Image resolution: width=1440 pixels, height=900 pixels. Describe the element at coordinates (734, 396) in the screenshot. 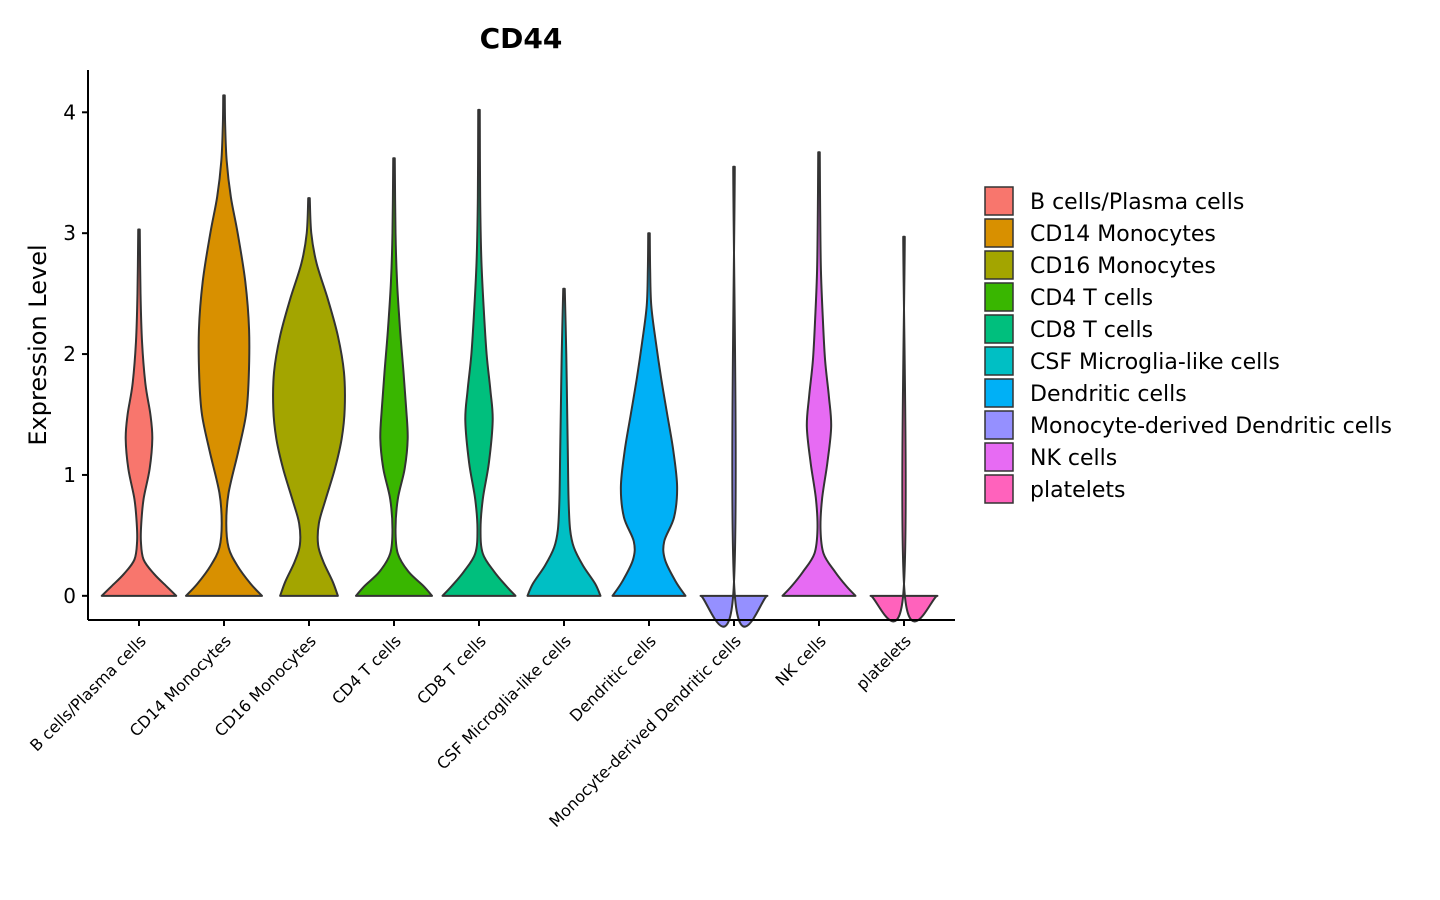

I see `violin-monocyte-derived-dendritic-cells` at that location.